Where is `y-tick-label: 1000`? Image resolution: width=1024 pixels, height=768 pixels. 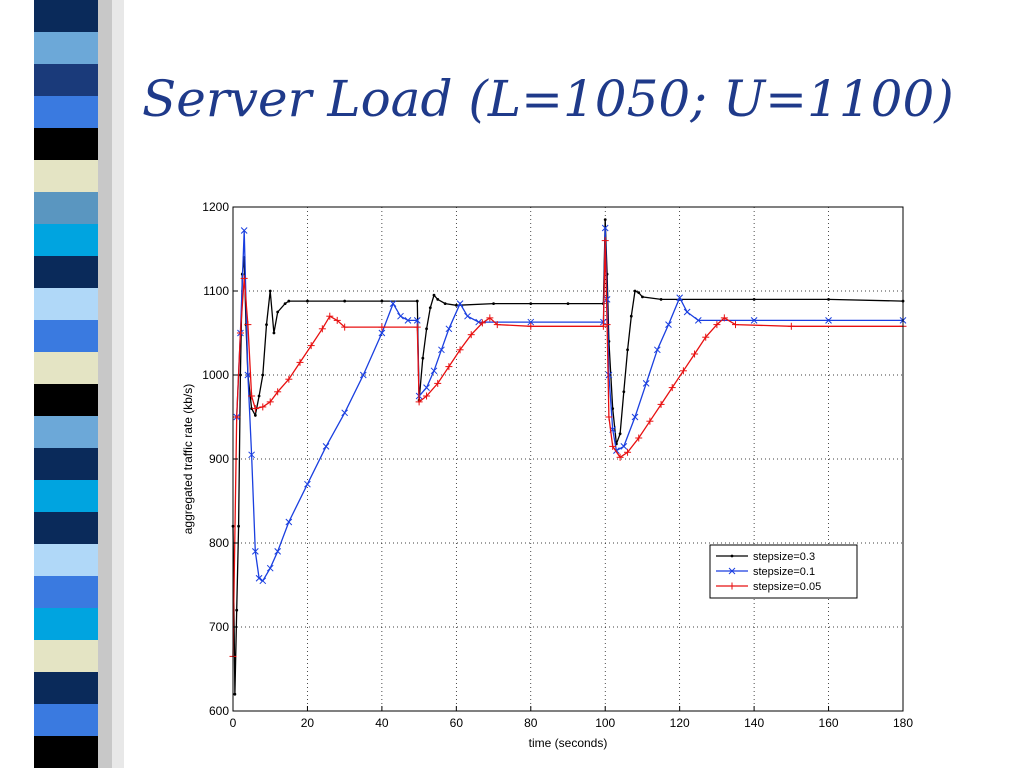 y-tick-label: 1000 is located at coordinates (215, 375).